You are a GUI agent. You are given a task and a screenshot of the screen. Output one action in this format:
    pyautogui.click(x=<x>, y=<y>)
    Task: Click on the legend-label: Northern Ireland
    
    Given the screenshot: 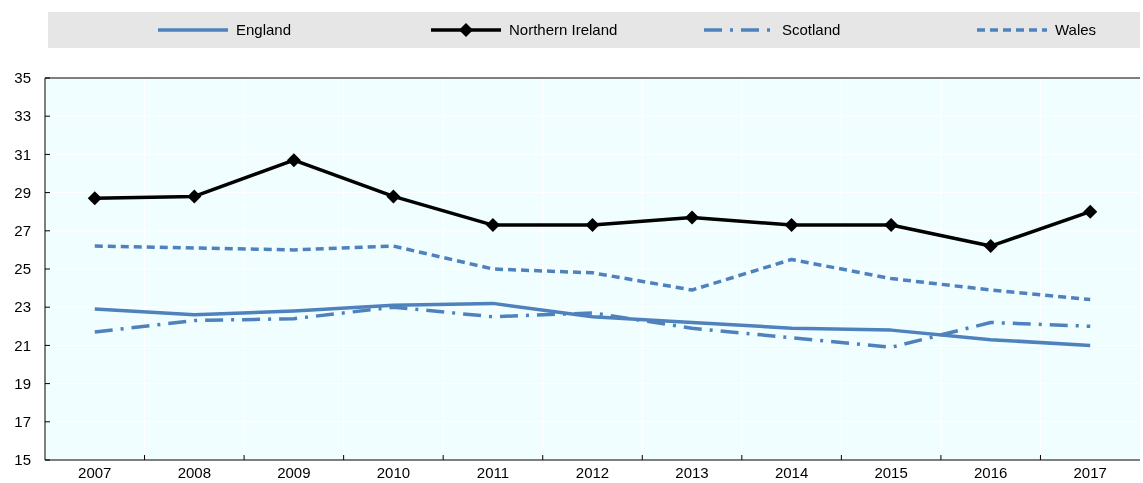 What is the action you would take?
    pyautogui.click(x=563, y=29)
    